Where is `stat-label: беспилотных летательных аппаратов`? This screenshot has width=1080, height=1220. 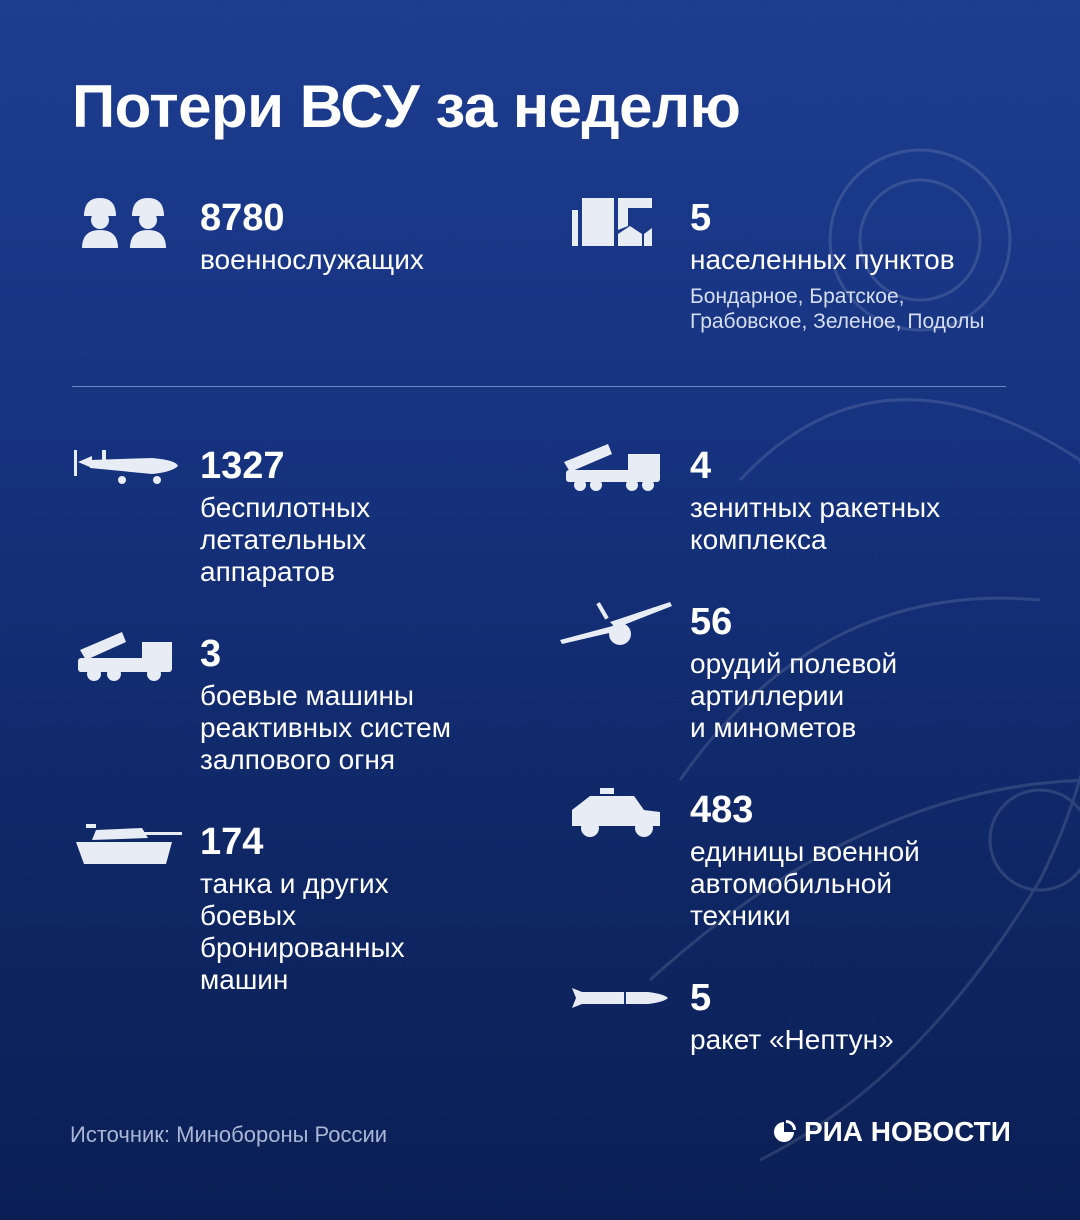
stat-label: беспилотных летательных аппаратов is located at coordinates (285, 539).